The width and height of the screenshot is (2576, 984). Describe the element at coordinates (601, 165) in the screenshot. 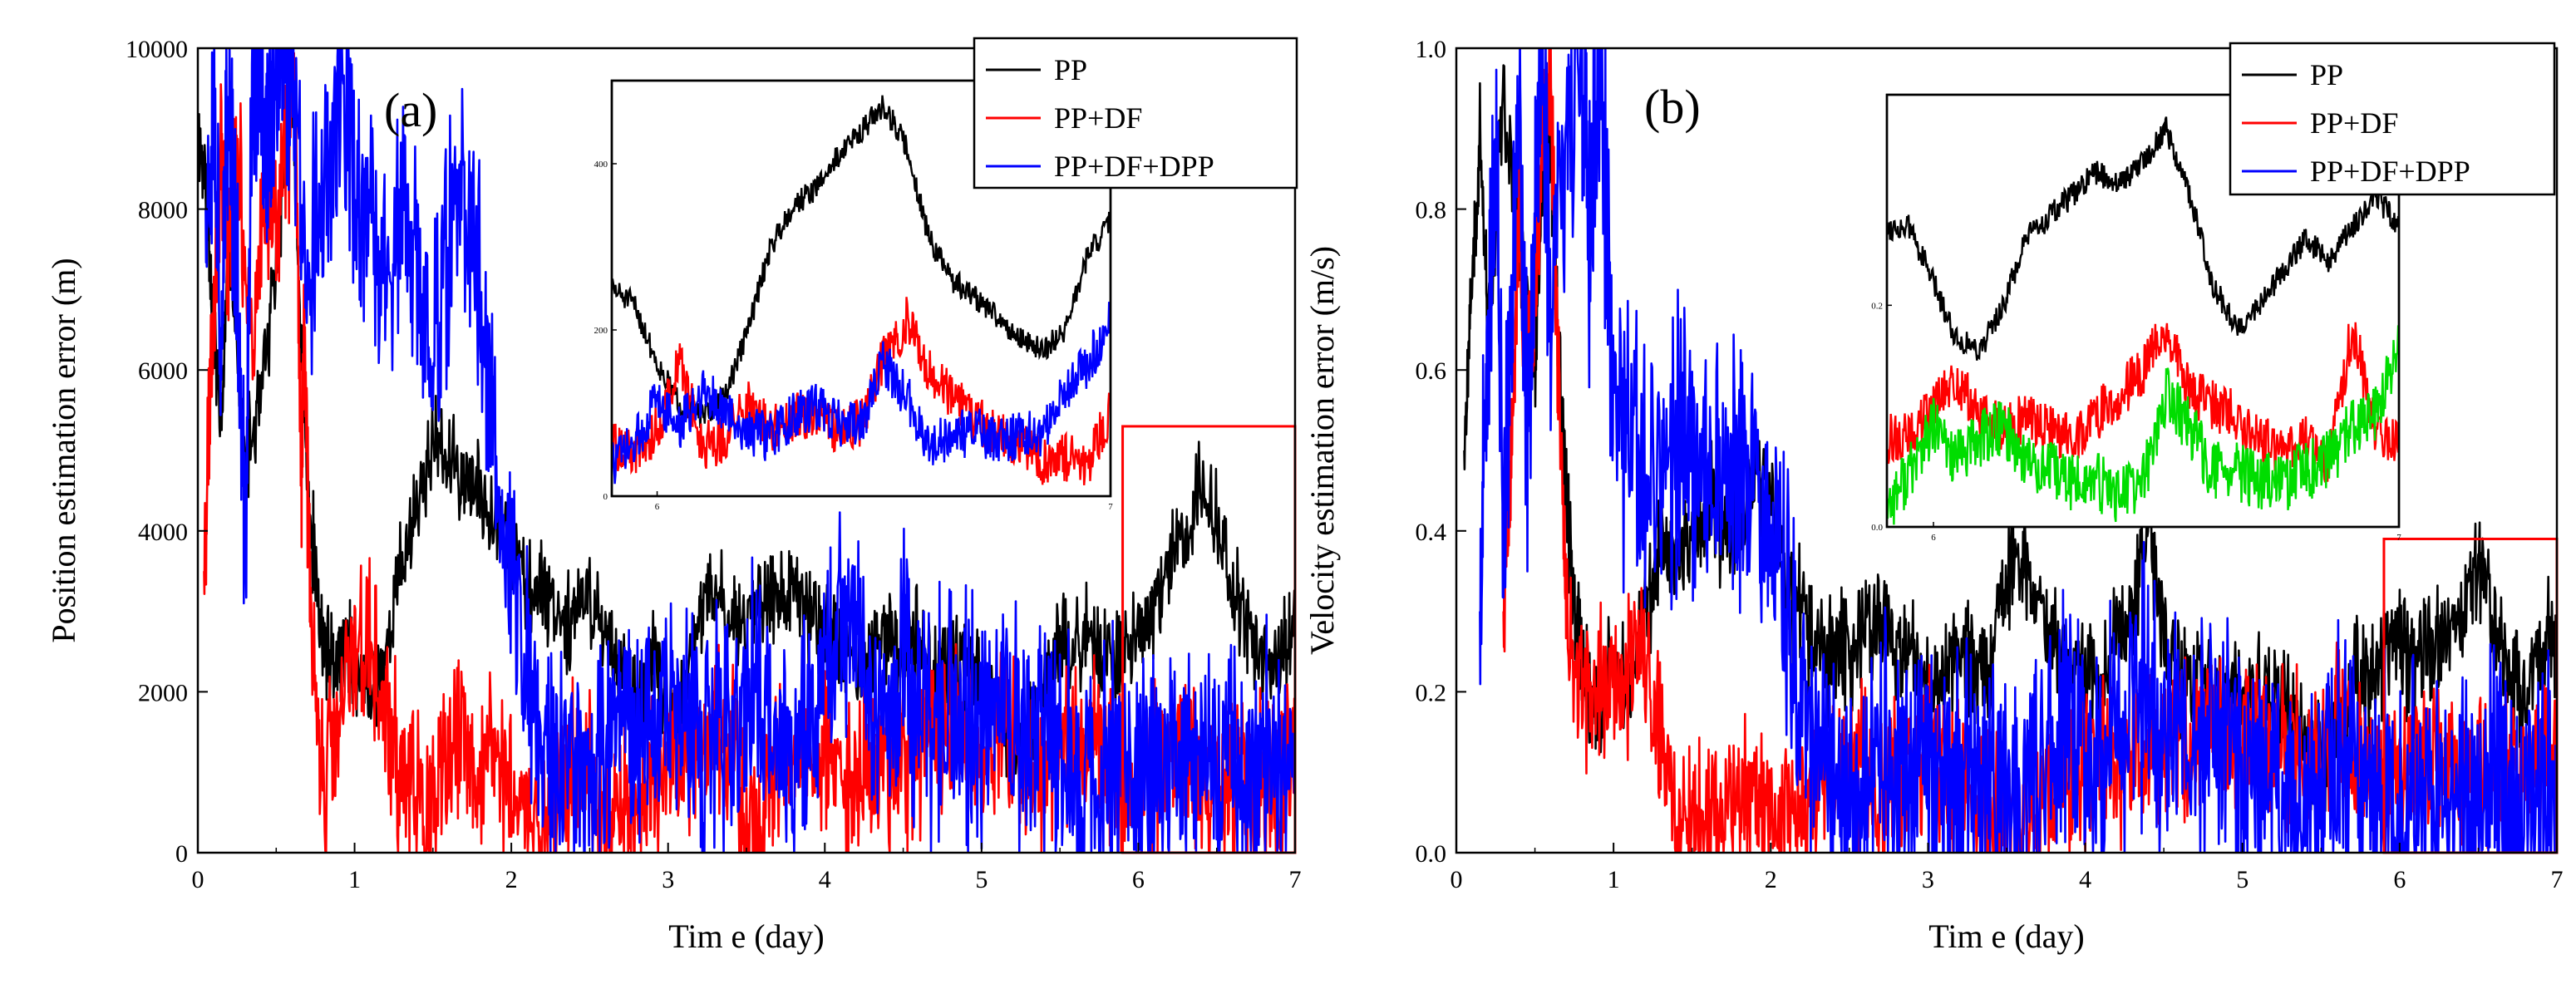

I see `inset-y-tick-label: 400` at that location.